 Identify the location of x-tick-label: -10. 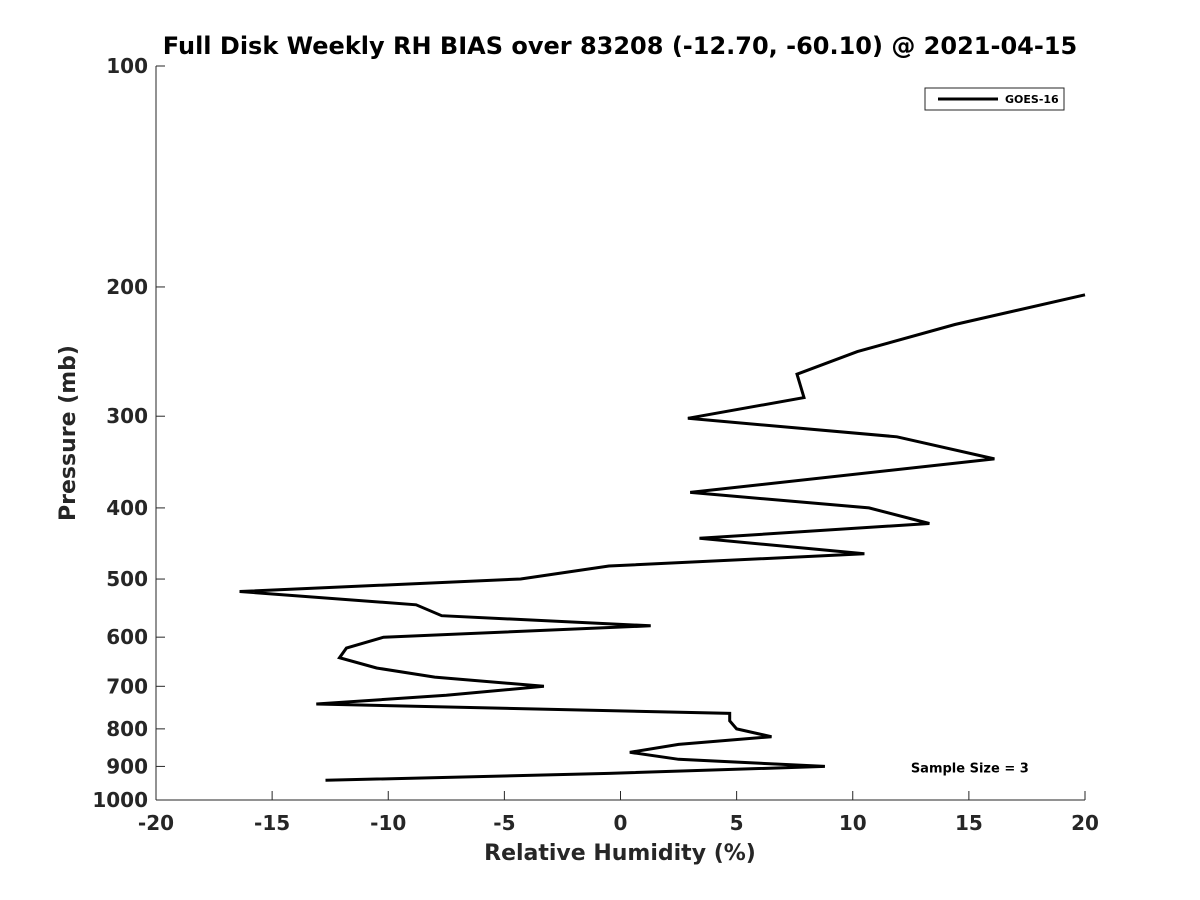
(388, 823).